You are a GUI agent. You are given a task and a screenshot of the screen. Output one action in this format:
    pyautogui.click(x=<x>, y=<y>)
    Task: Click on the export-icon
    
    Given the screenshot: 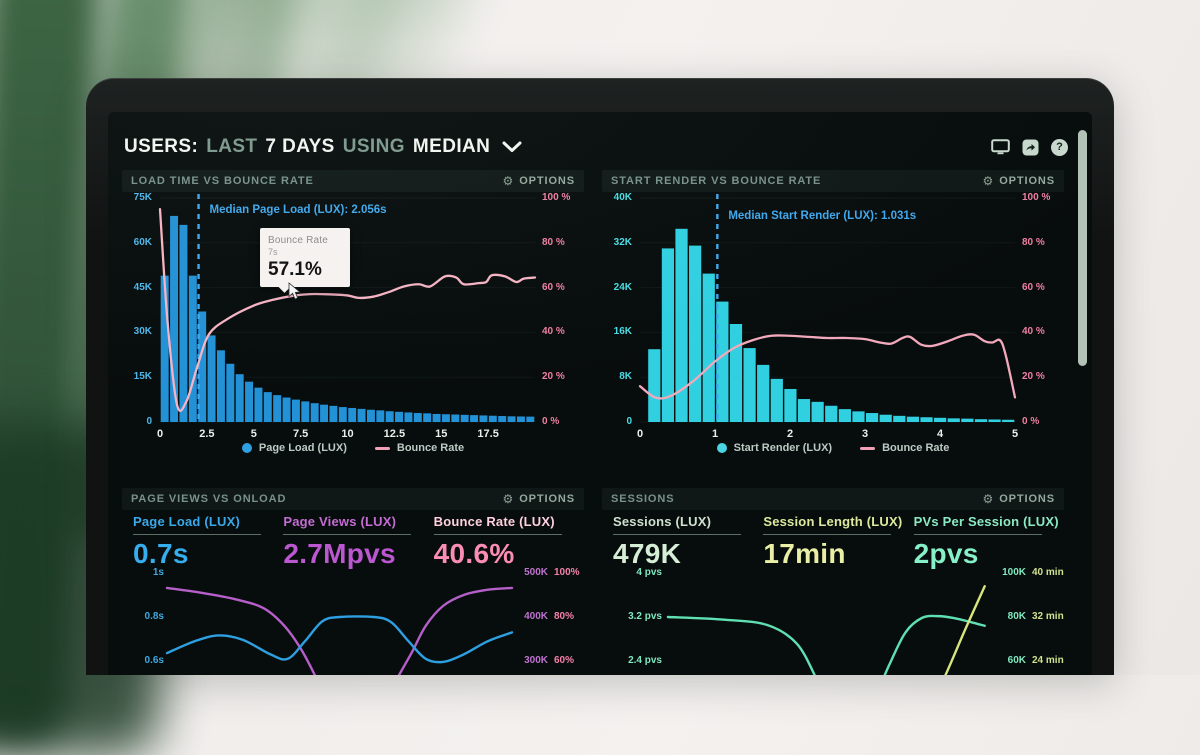 What is the action you would take?
    pyautogui.click(x=1030, y=147)
    